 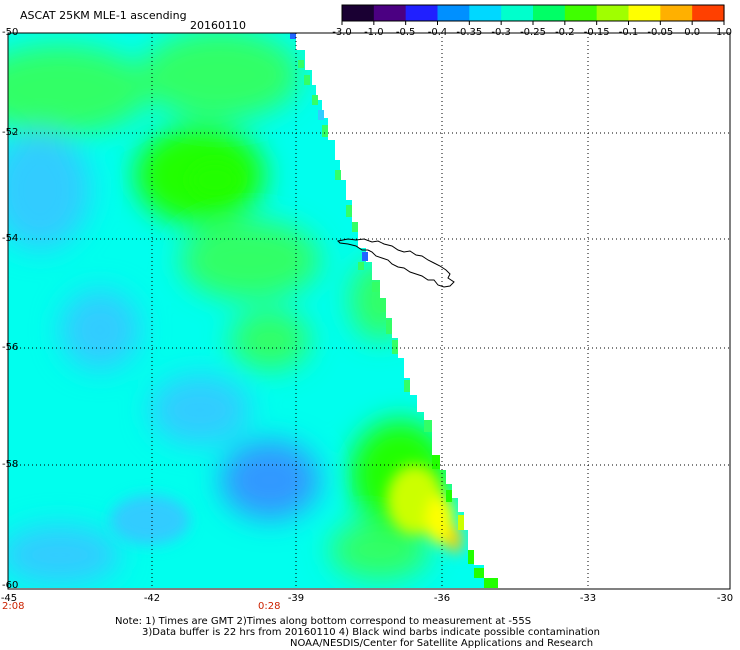 I want to click on lon-tick-label: -39, so click(x=296, y=598).